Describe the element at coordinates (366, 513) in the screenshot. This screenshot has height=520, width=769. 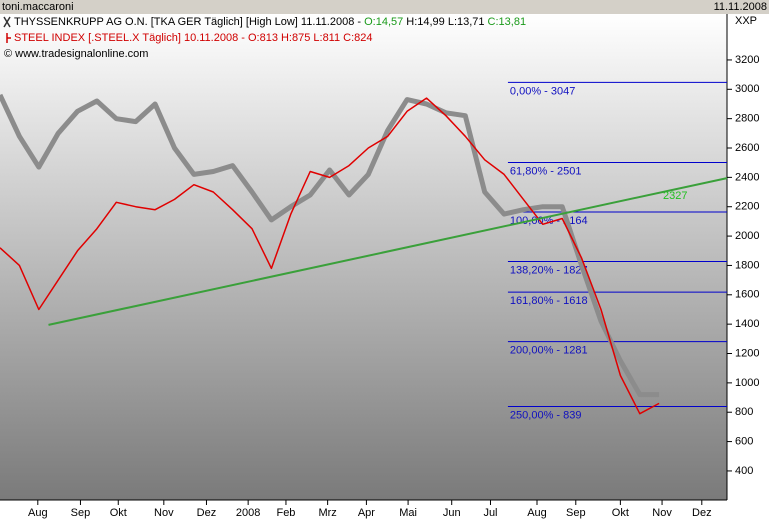
I see `x-tick-label: Apr` at that location.